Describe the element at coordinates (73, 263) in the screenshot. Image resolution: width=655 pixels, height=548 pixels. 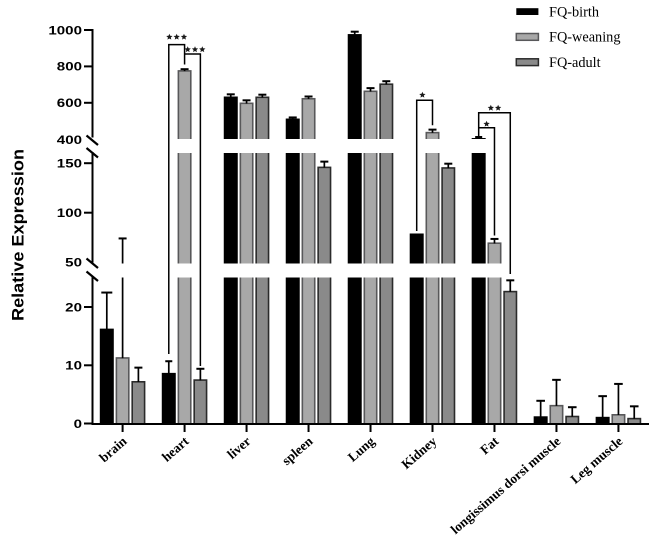
I see `svg-text: 50` at that location.